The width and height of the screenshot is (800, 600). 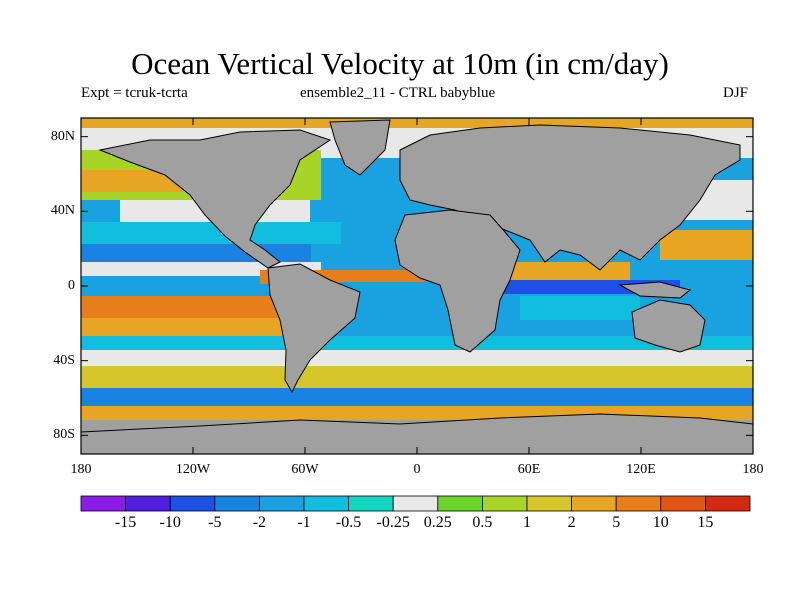 I want to click on experiment-label: Expt = tcruk-tcrta, so click(x=134, y=93).